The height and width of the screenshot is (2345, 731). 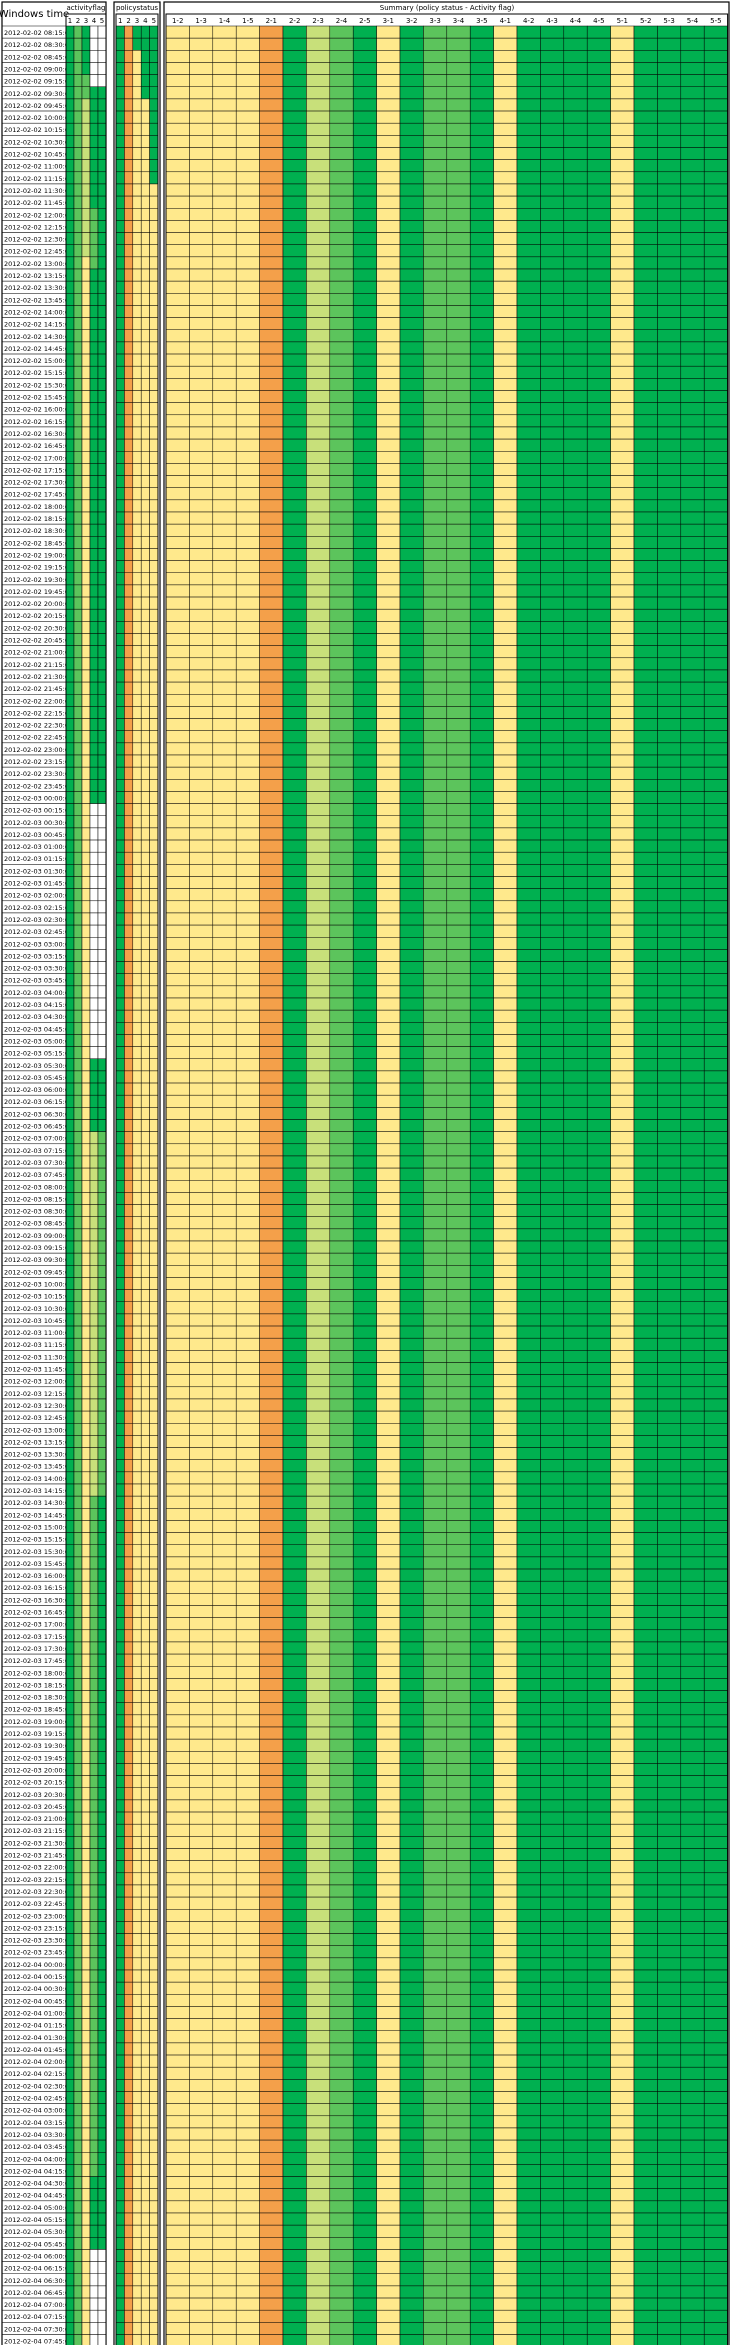 What do you see at coordinates (38, 240) in the screenshot?
I see `time-label: 2012-02-02 12:30:00` at bounding box center [38, 240].